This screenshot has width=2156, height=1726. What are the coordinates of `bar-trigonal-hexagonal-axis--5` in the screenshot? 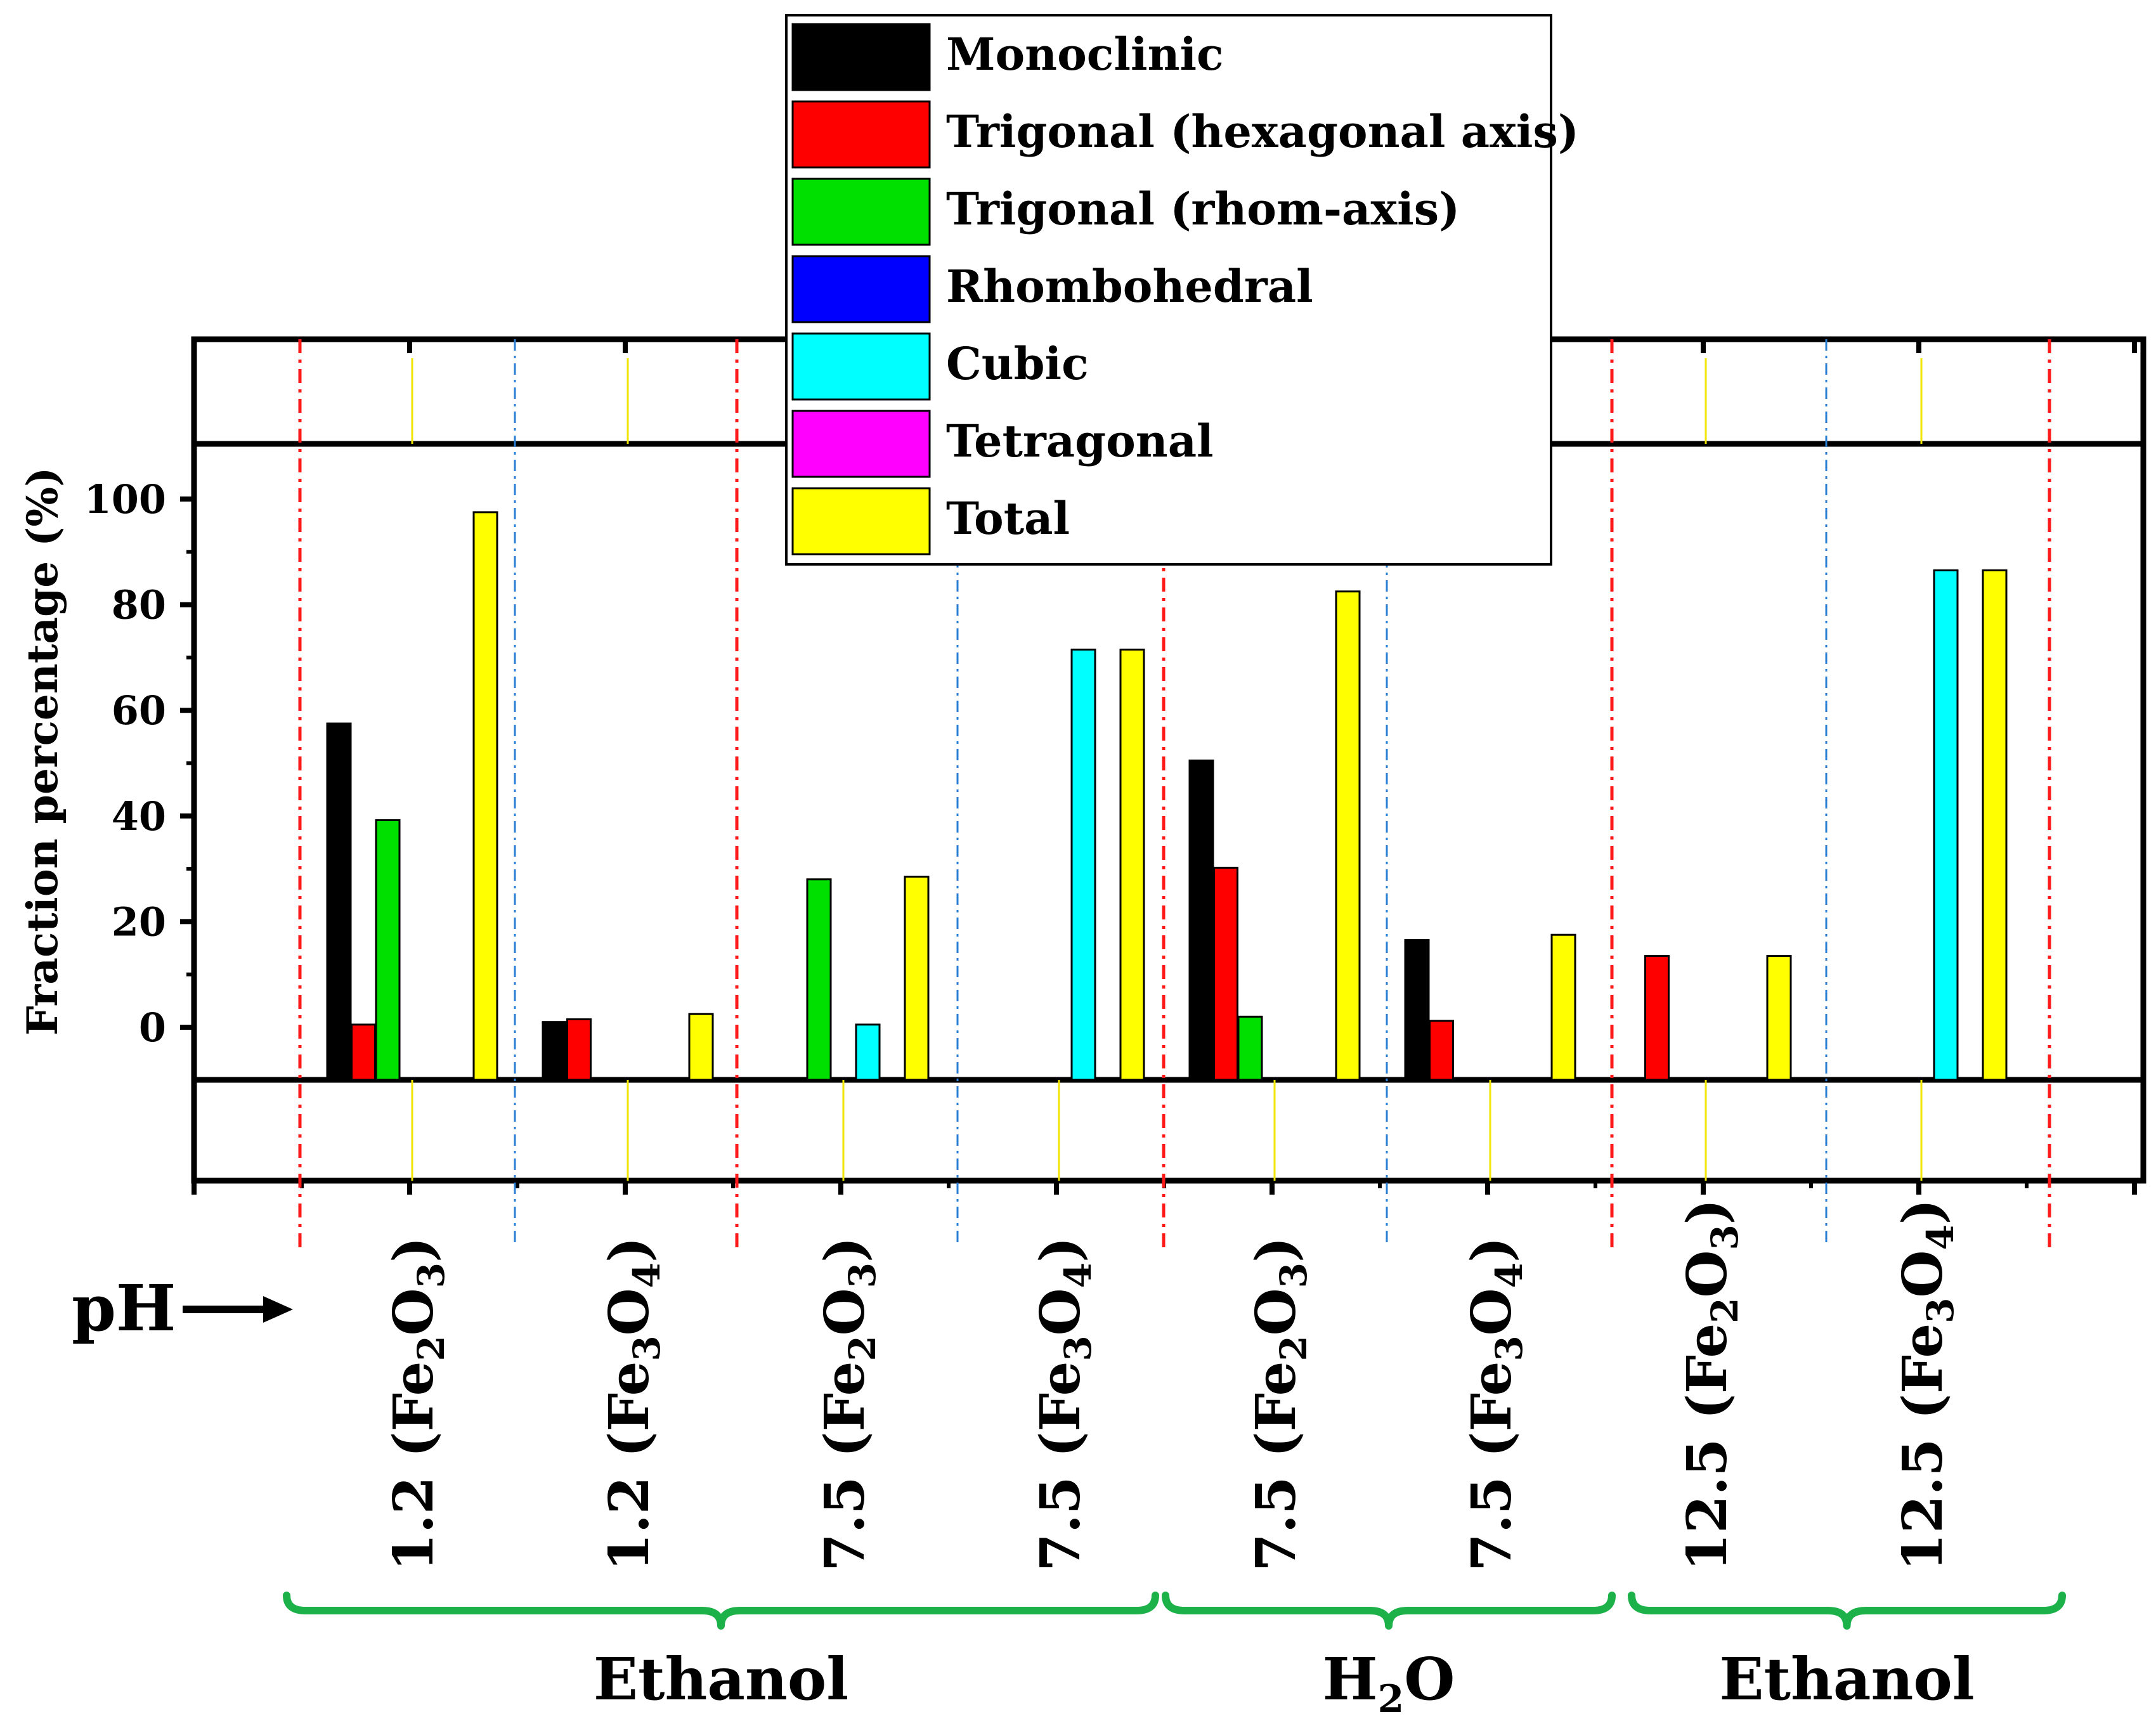 It's located at (1441, 1050).